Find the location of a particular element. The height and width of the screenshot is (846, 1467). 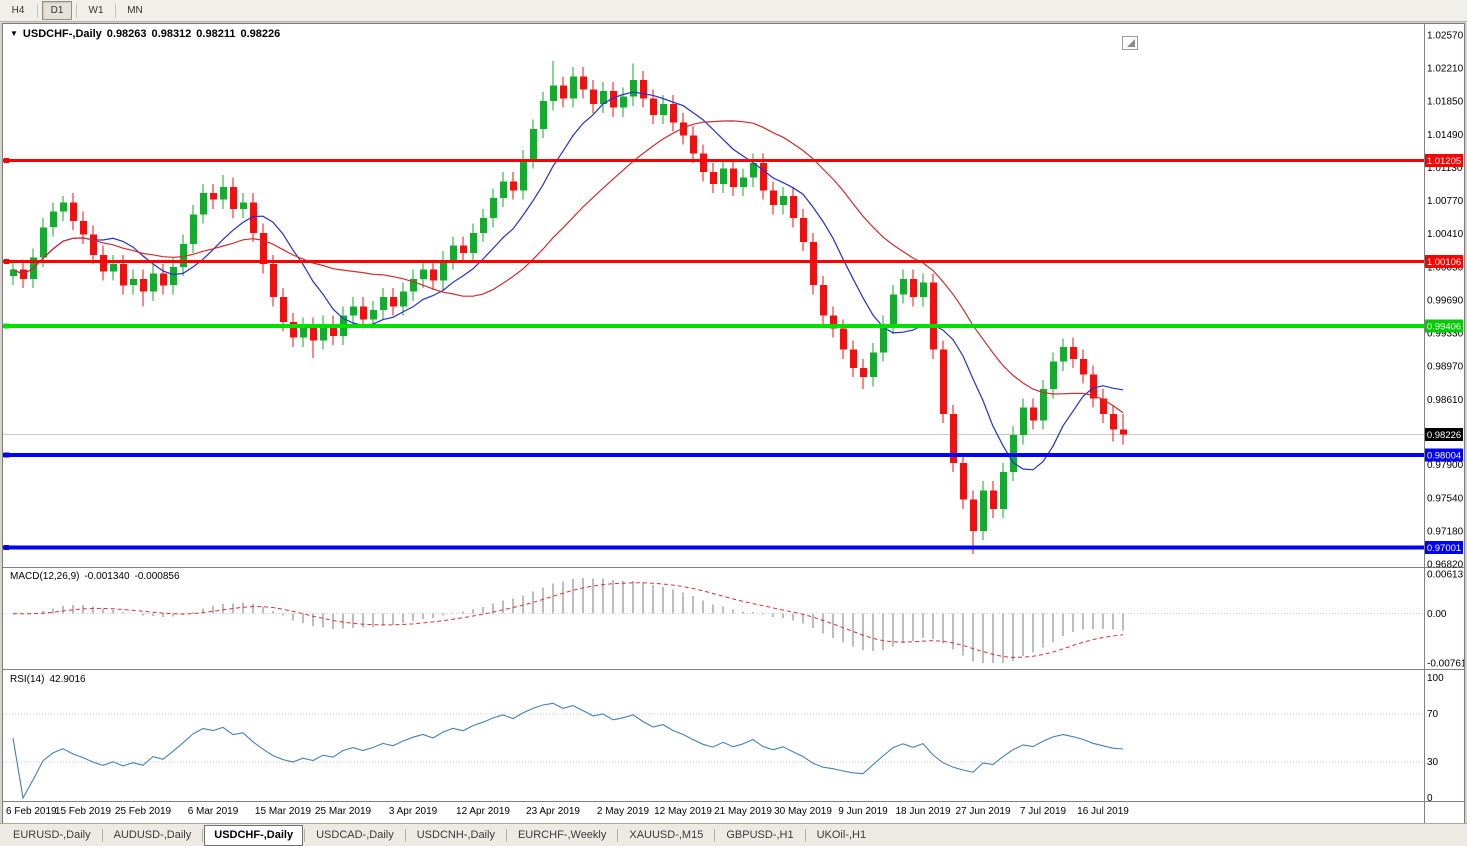

rsi-axis-label: 30 is located at coordinates (1433, 762).